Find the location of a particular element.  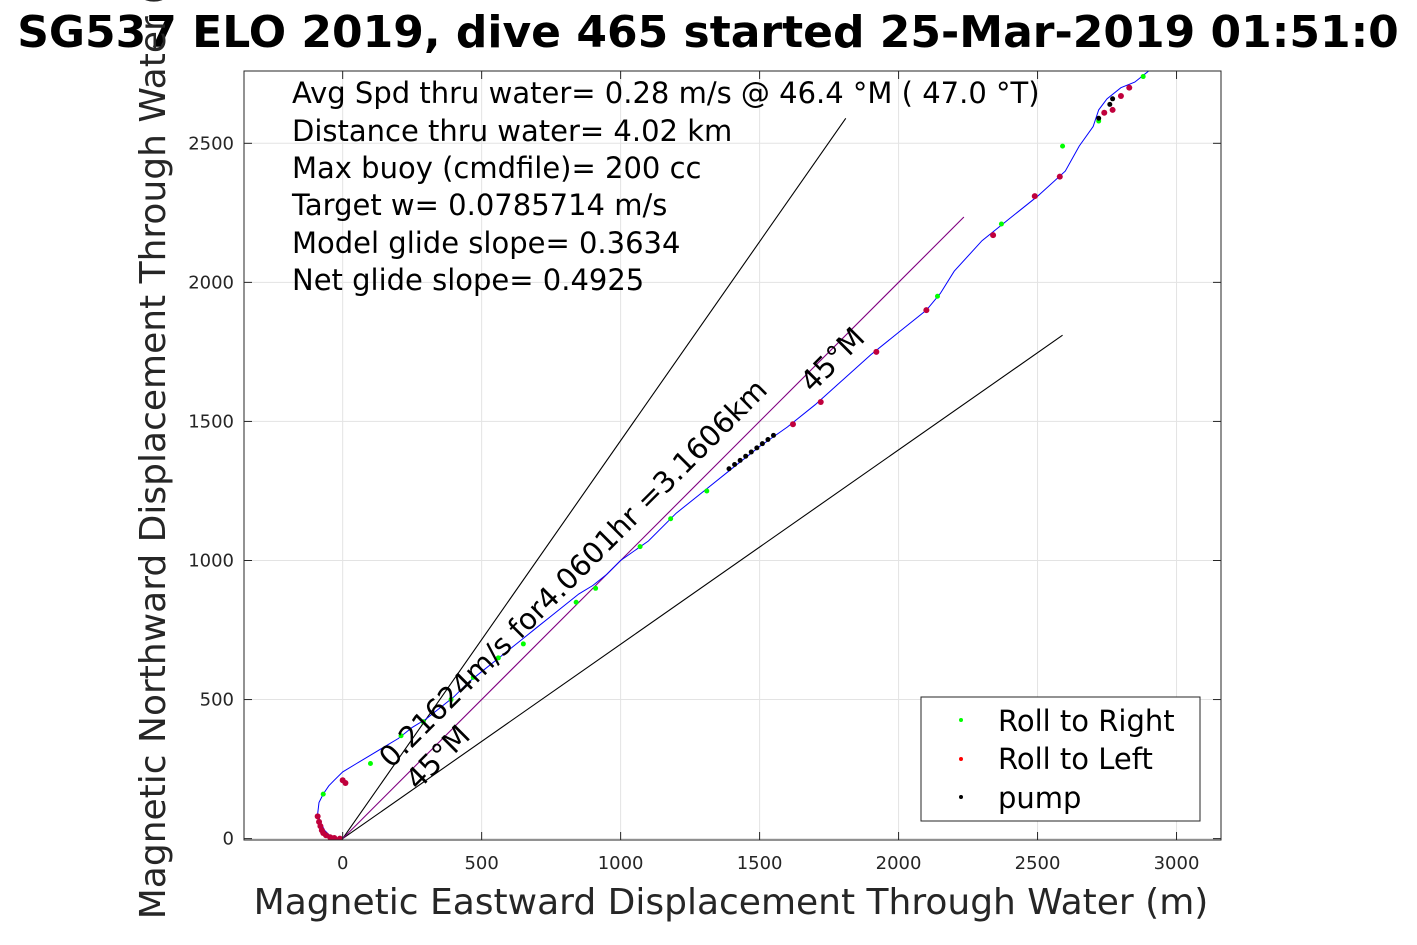

legend-marker-pump is located at coordinates (961, 797).